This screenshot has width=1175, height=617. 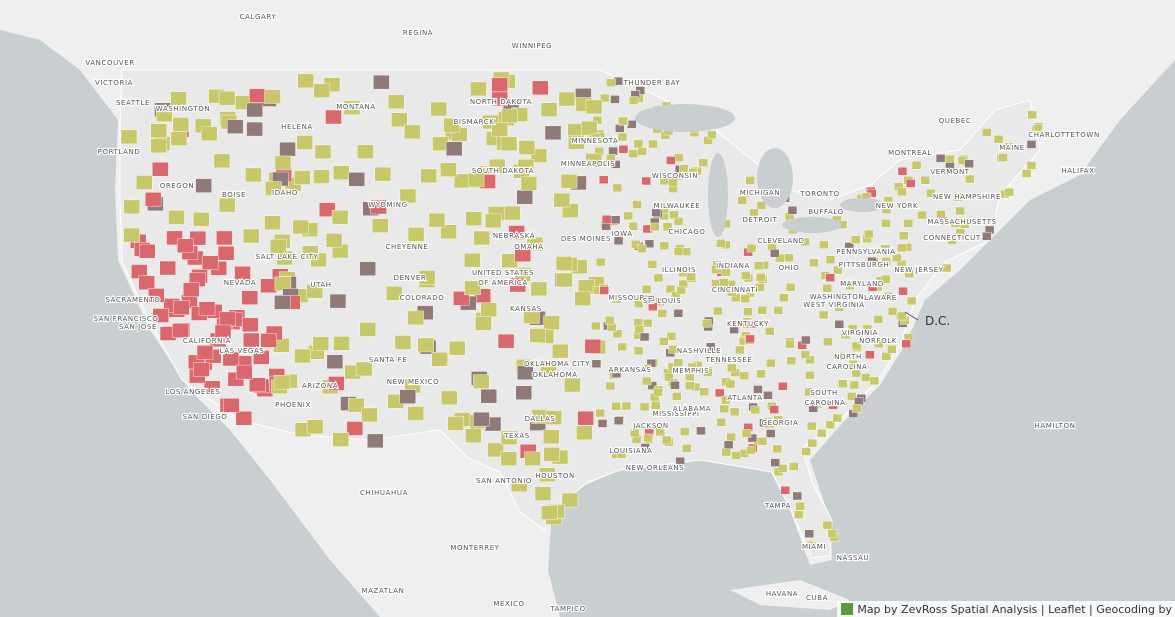 I want to click on place-label: SAN ANTONIO, so click(x=504, y=481).